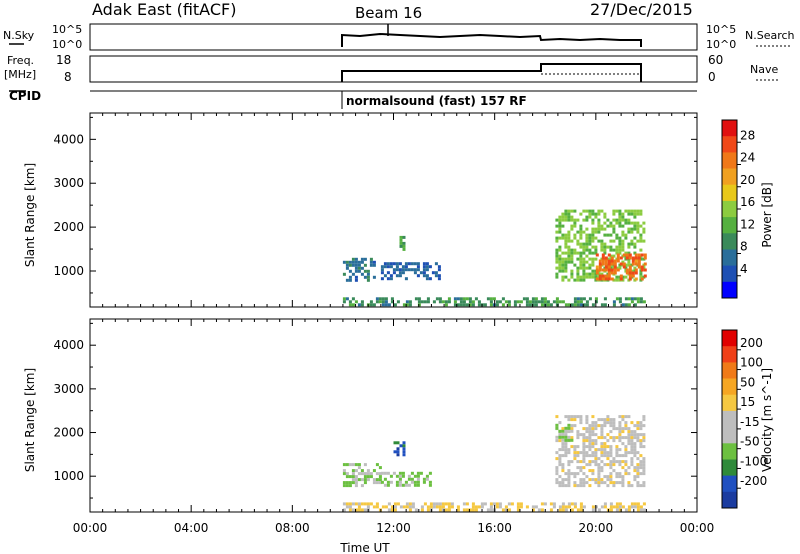 The height and width of the screenshot is (554, 800). Describe the element at coordinates (744, 247) in the screenshot. I see `power-cbar-tick-label: 8` at that location.